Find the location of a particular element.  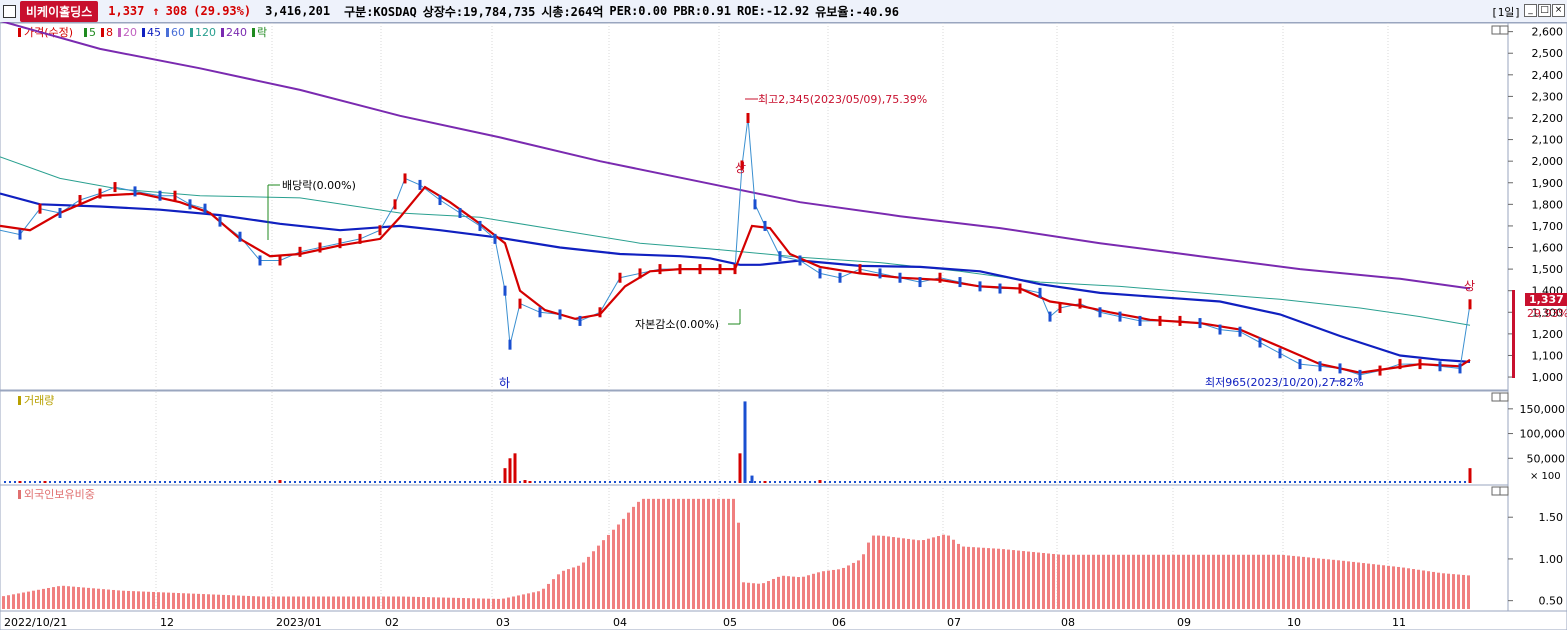

maximize-icon: □ is located at coordinates (1544, 10).